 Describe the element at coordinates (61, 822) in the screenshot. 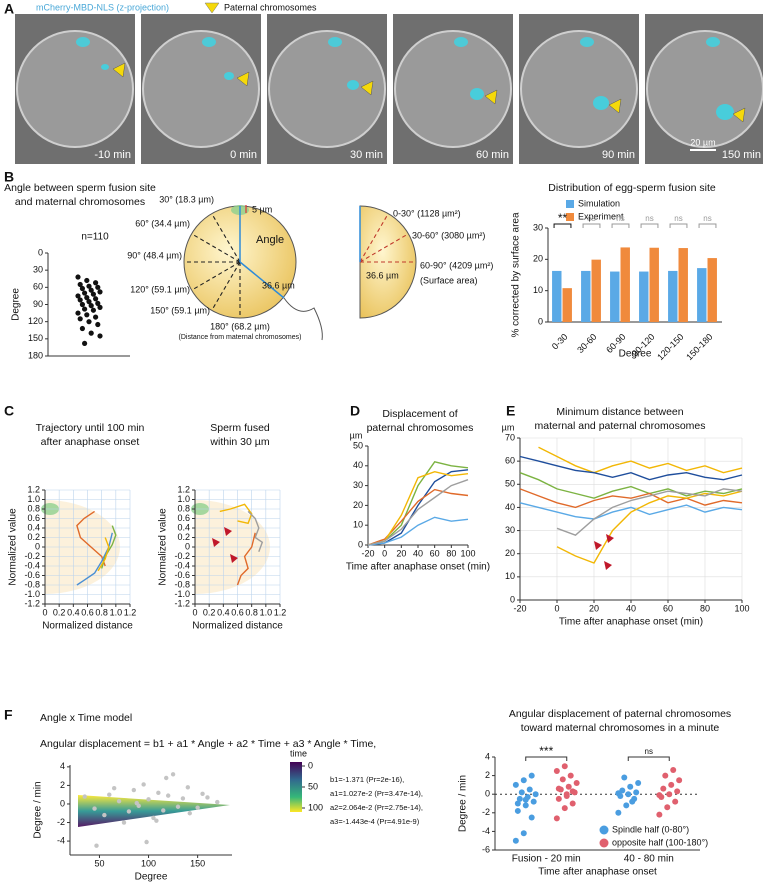

I see `y-tick-label: -2` at that location.